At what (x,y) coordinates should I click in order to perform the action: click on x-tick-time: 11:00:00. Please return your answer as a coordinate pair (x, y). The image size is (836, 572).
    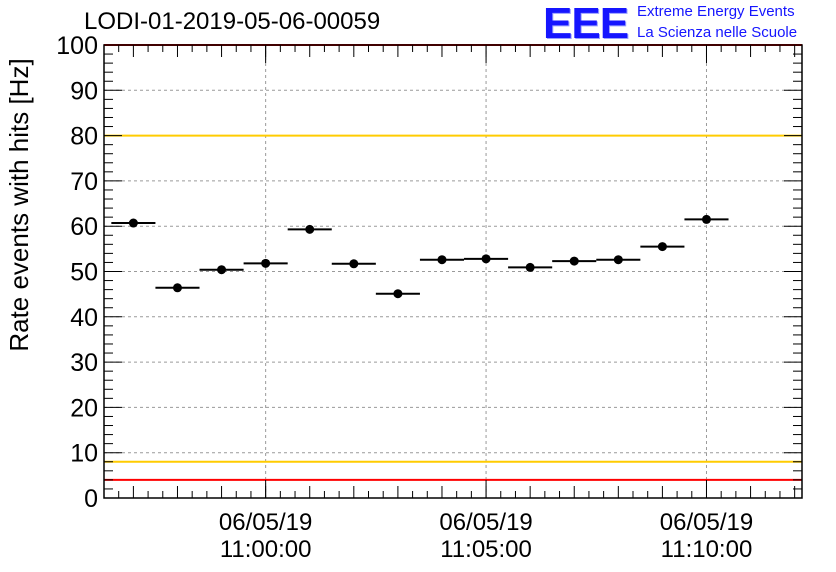
    Looking at the image, I should click on (266, 549).